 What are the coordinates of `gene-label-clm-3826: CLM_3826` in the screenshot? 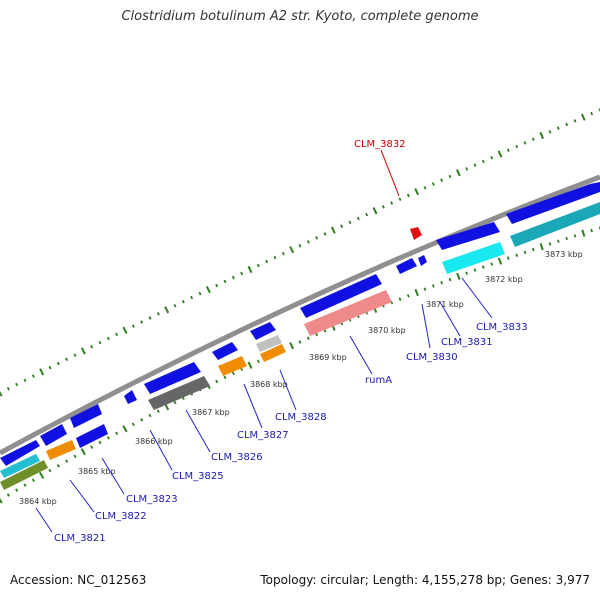 It's located at (237, 457).